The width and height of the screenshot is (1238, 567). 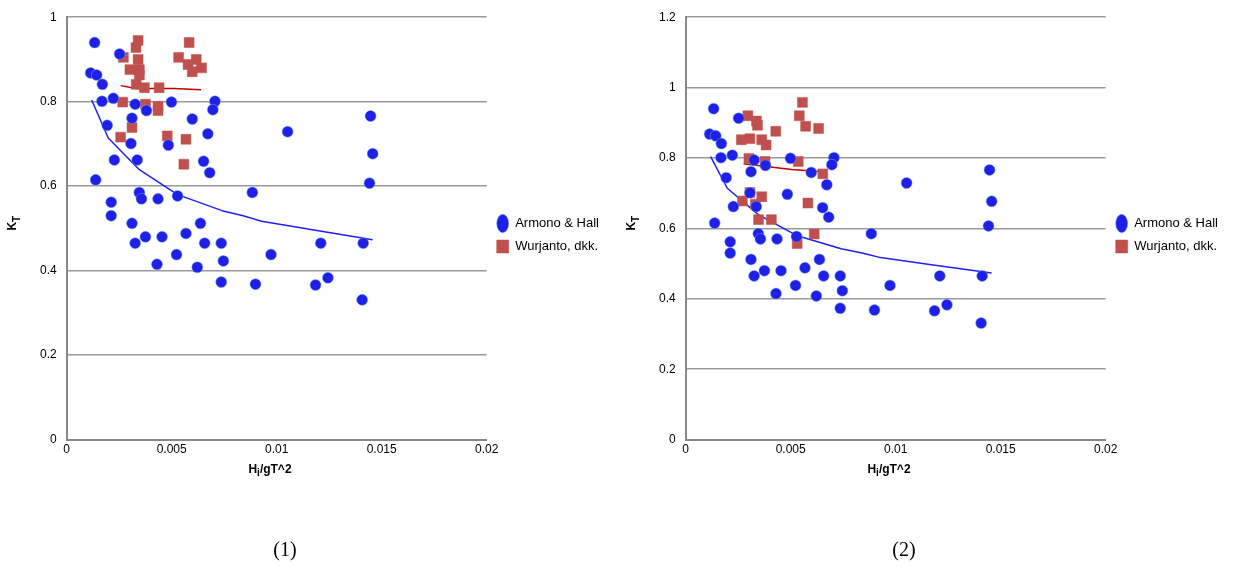 I want to click on text: (2), so click(x=904, y=549).